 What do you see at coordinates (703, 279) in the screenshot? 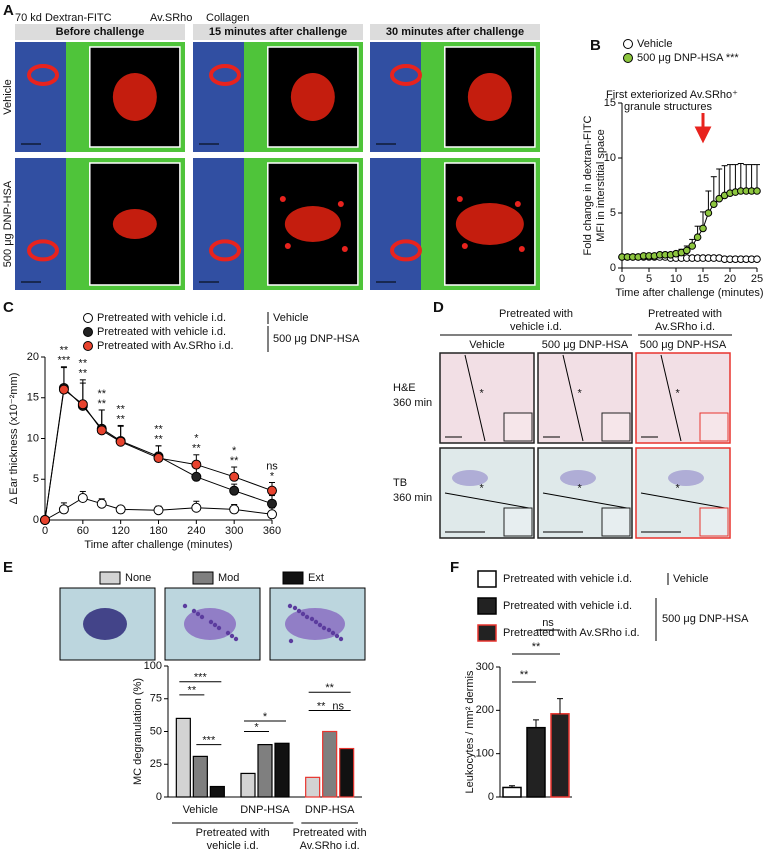
I see `x-tick-label: 15` at bounding box center [703, 279].